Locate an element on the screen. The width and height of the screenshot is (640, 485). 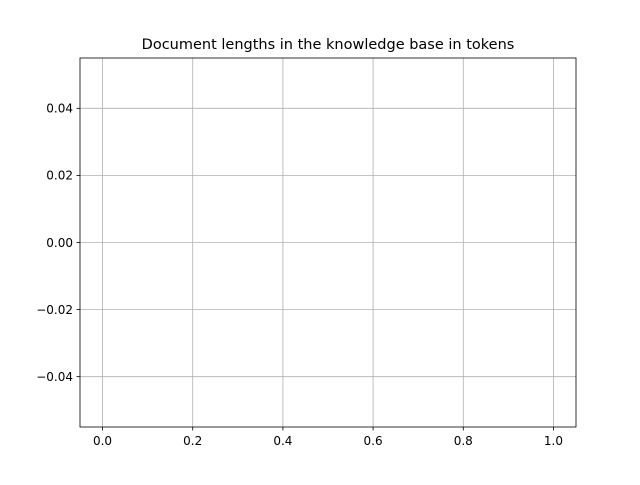
x-tick-label: 0.4 is located at coordinates (282, 441).